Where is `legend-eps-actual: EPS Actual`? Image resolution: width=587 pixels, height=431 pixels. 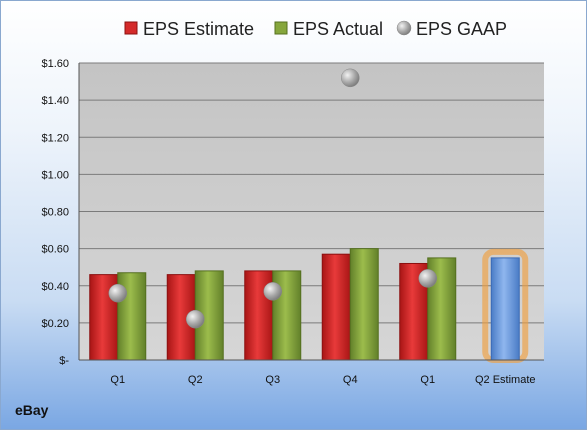
legend-eps-actual: EPS Actual is located at coordinates (328, 29).